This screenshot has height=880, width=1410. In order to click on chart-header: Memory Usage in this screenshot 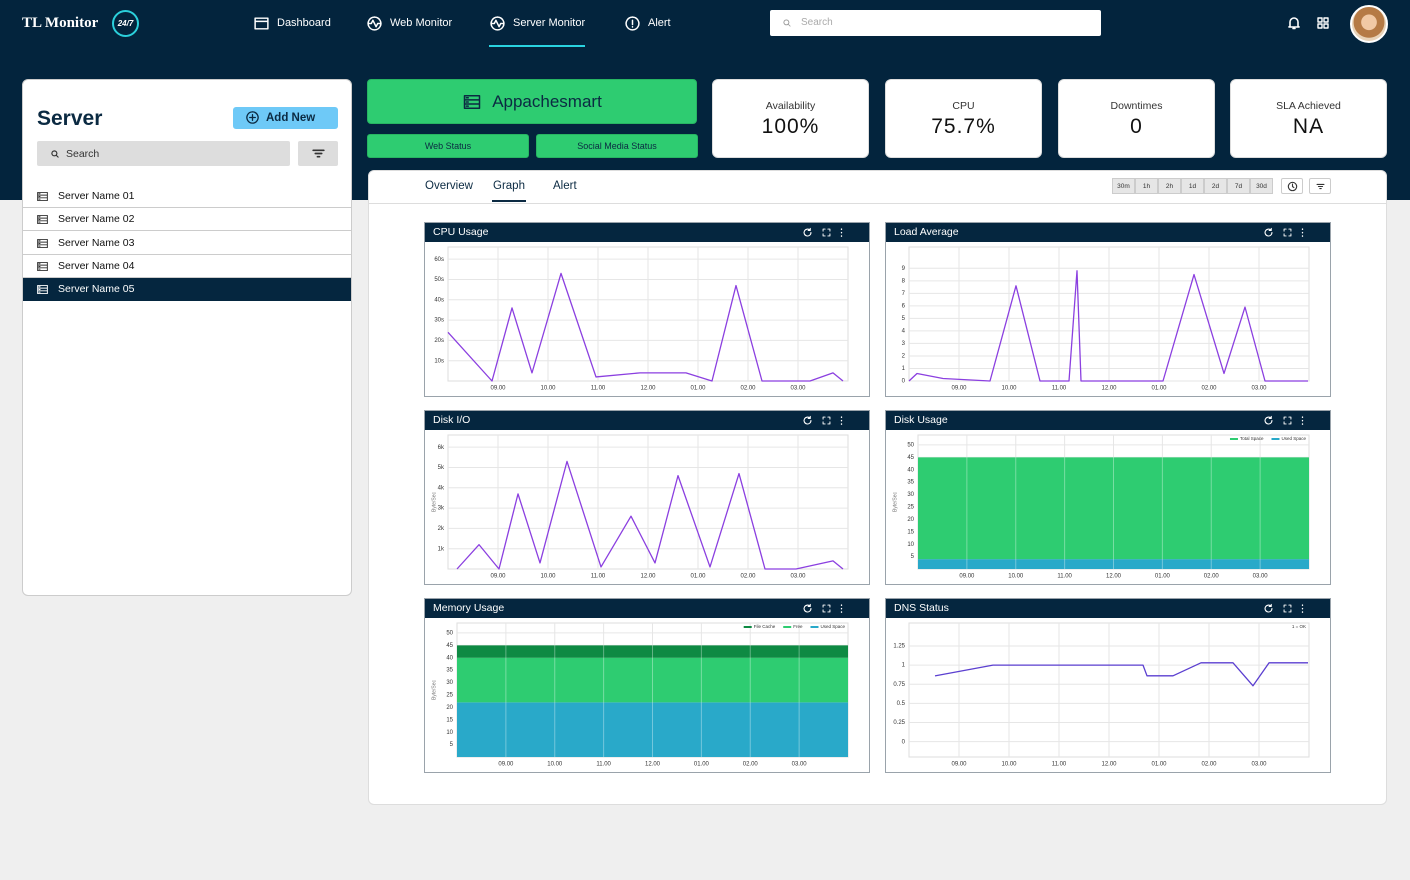, I will do `click(647, 608)`.